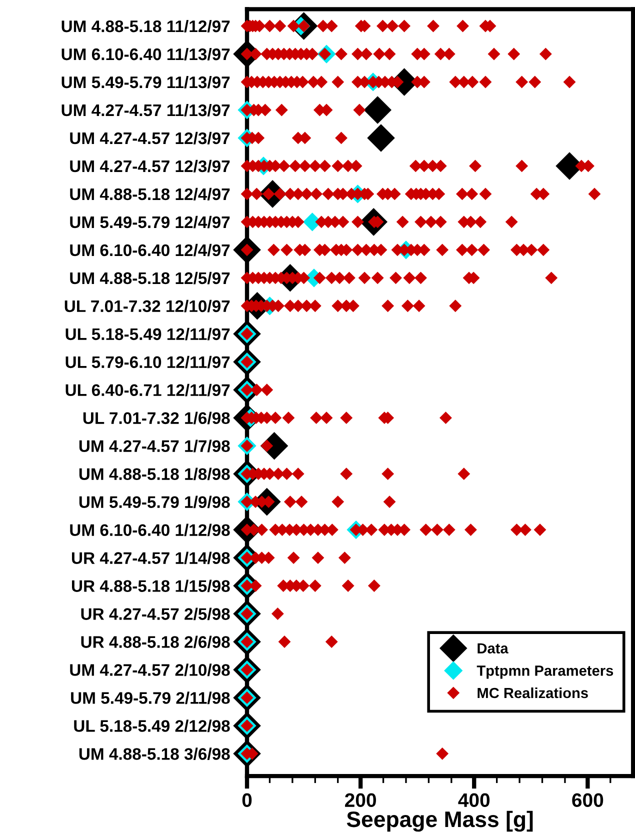 The image size is (635, 839). Describe the element at coordinates (150, 222) in the screenshot. I see `y-tick-label: UM 5.49-5.79 12/4/97` at that location.